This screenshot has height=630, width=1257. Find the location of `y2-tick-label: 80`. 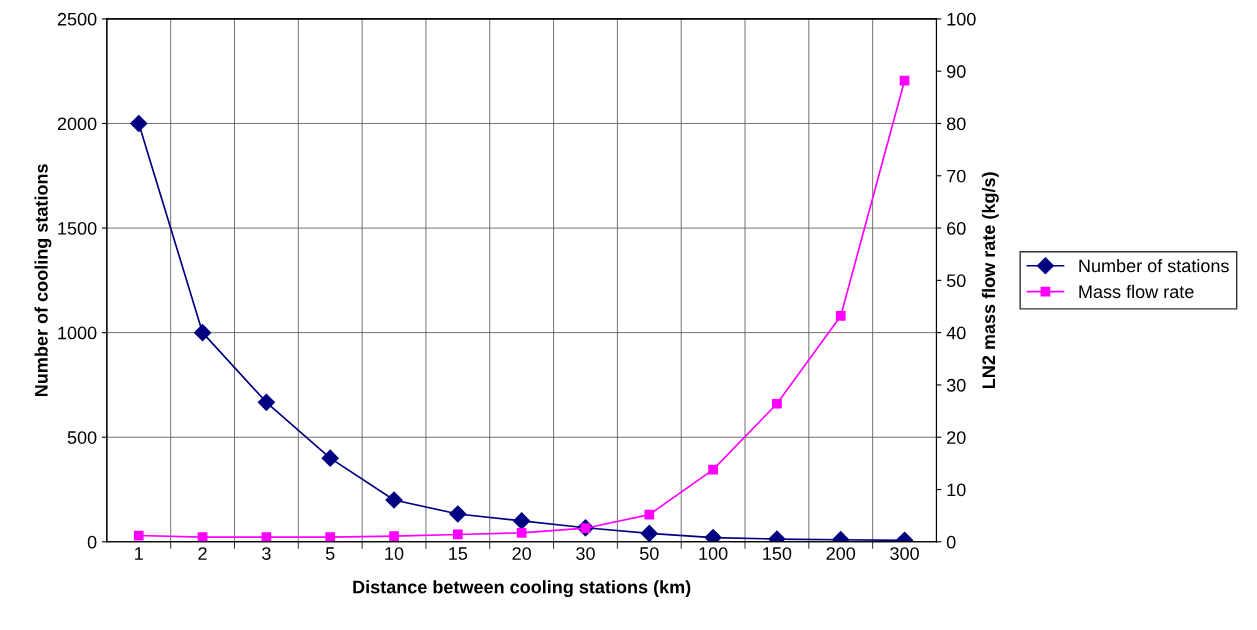

y2-tick-label: 80 is located at coordinates (956, 124).